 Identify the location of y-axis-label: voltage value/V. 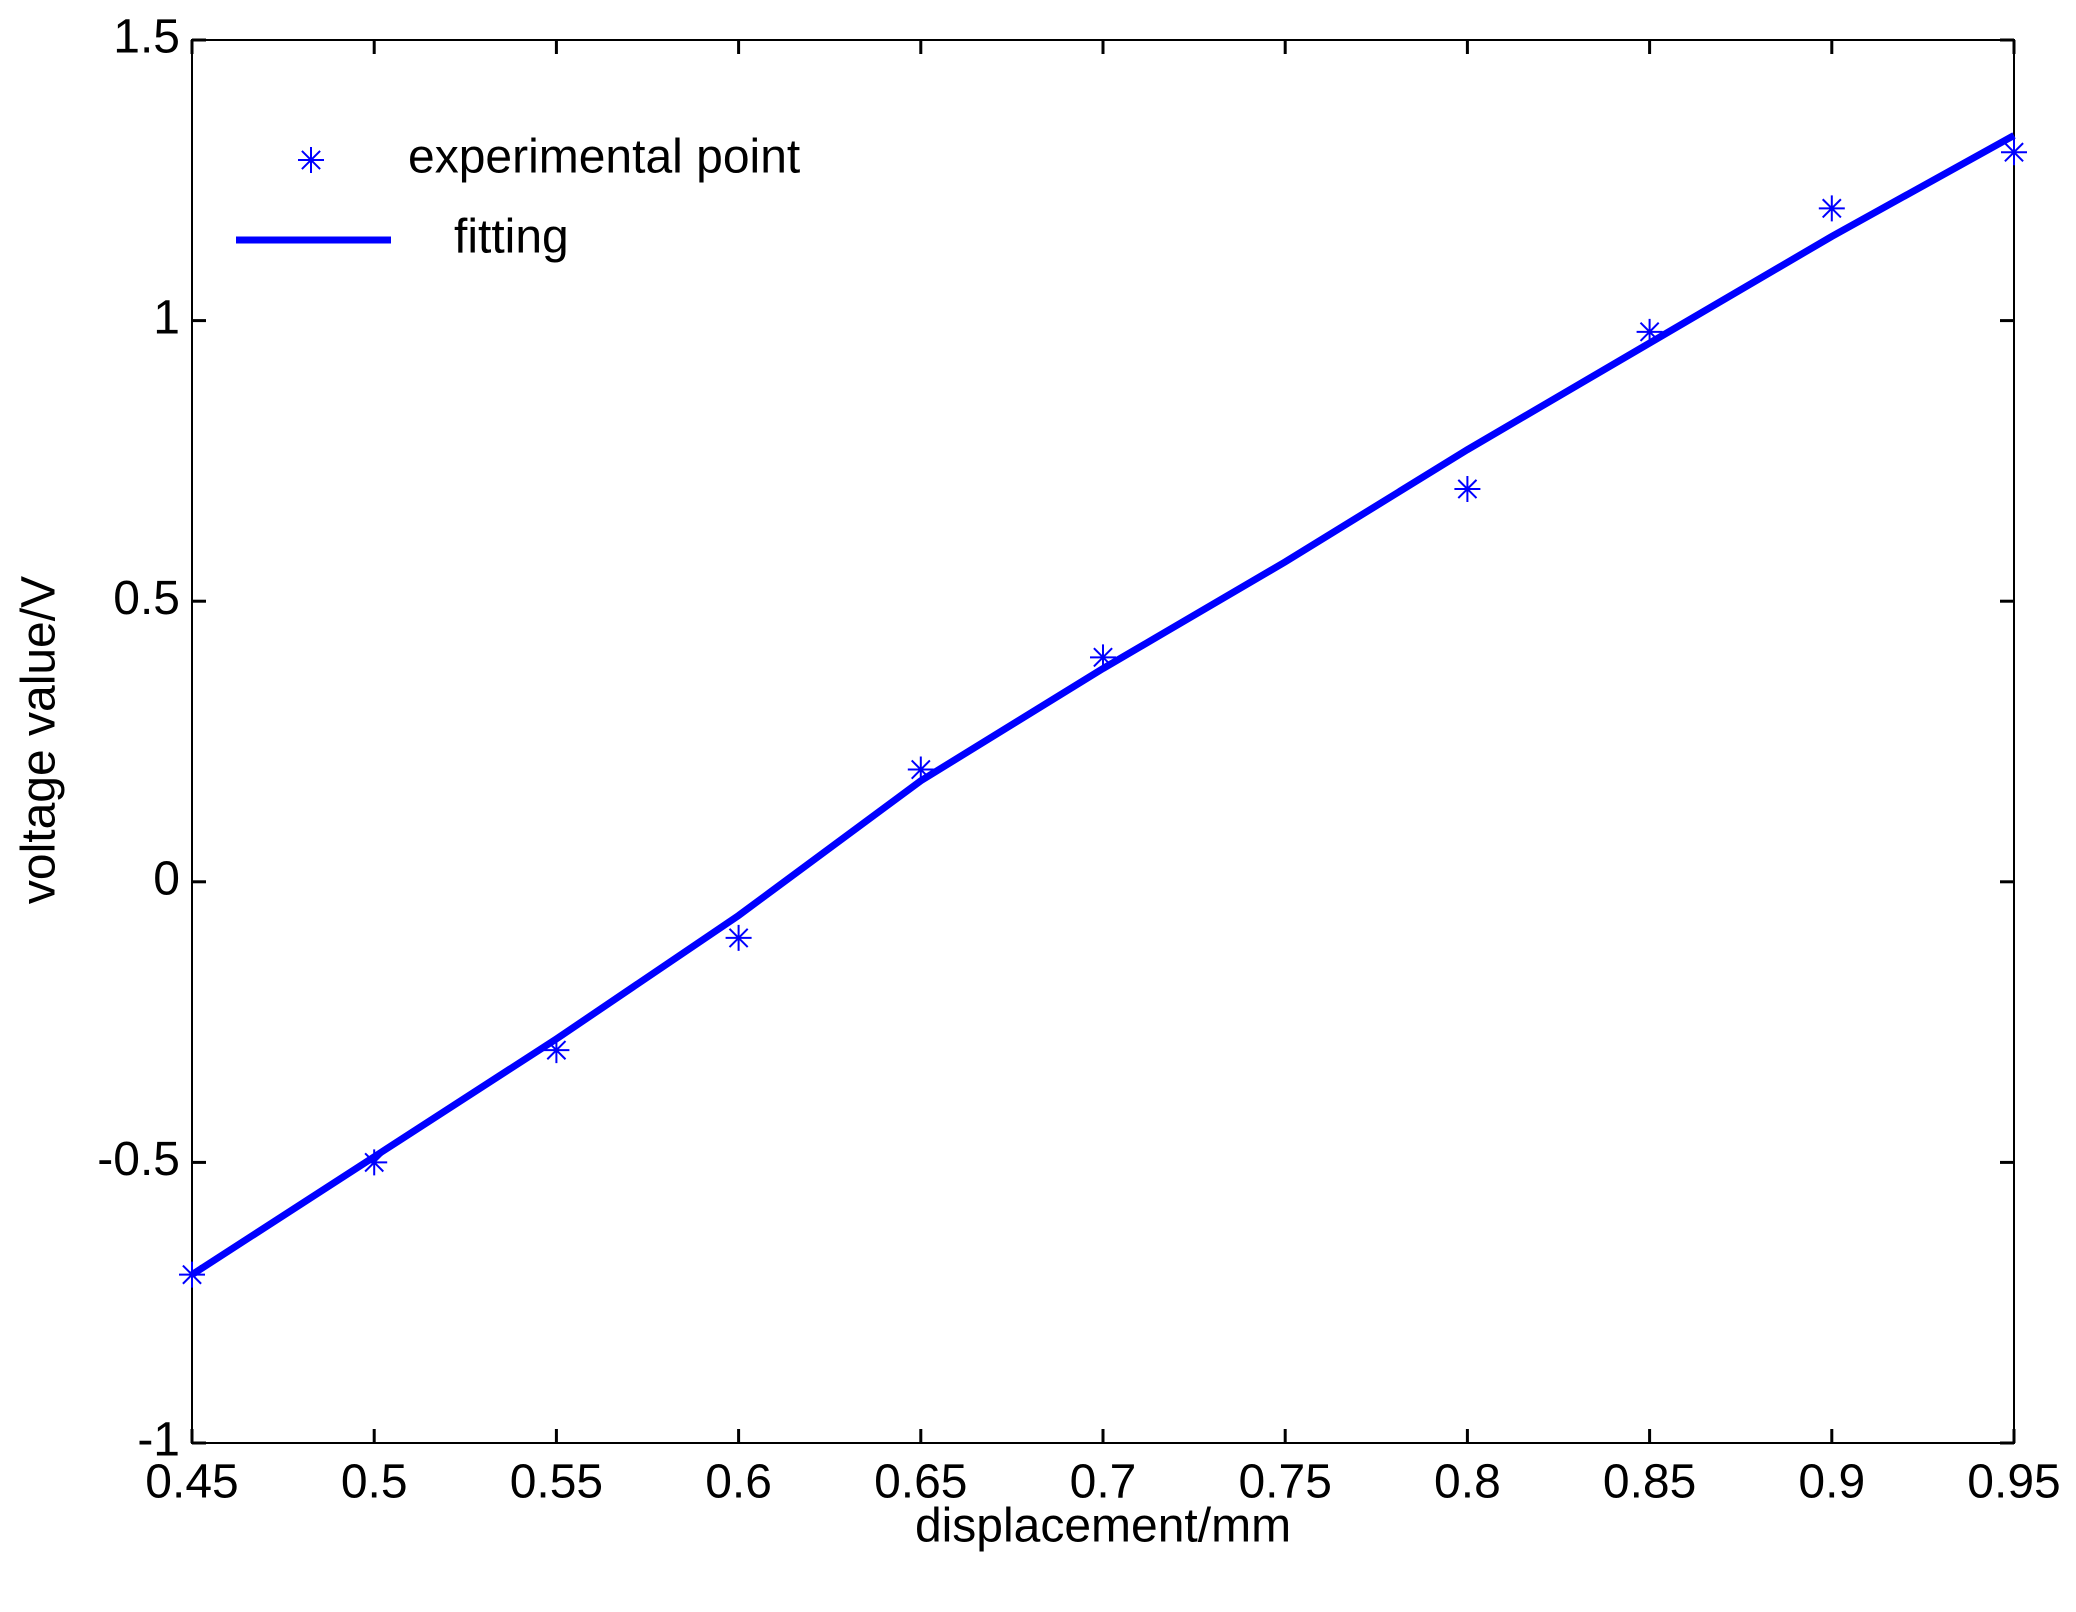
(39, 740).